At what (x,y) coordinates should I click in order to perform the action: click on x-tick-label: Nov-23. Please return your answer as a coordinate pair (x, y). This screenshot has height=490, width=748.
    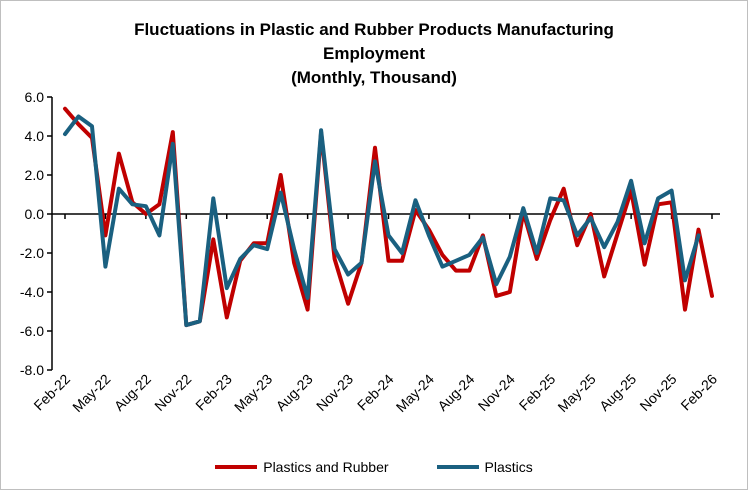
    Looking at the image, I should click on (334, 392).